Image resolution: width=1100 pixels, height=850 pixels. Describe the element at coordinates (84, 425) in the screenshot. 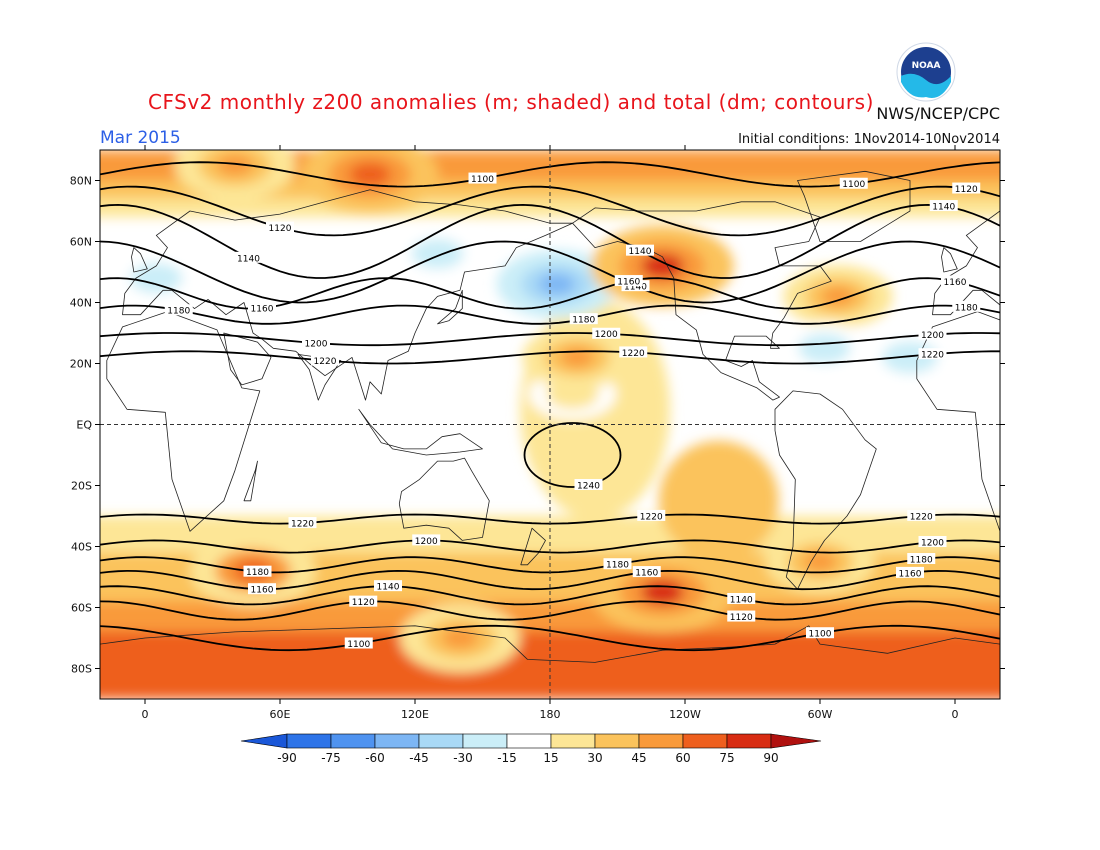

I see `y-tick-label: EQ` at that location.